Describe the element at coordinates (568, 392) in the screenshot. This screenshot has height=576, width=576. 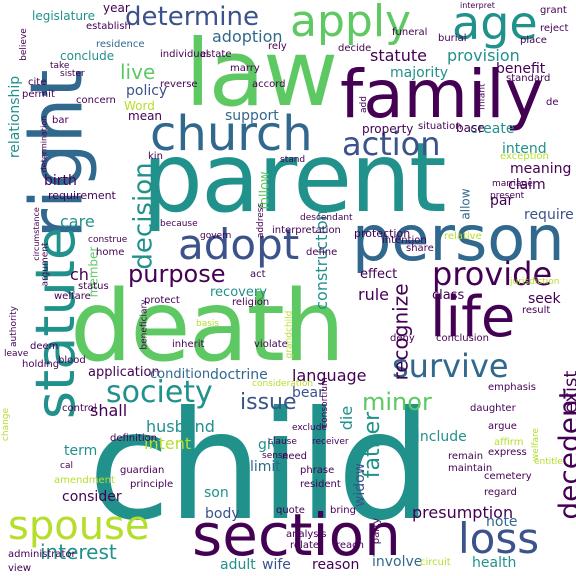
I see `word-note: exist` at that location.